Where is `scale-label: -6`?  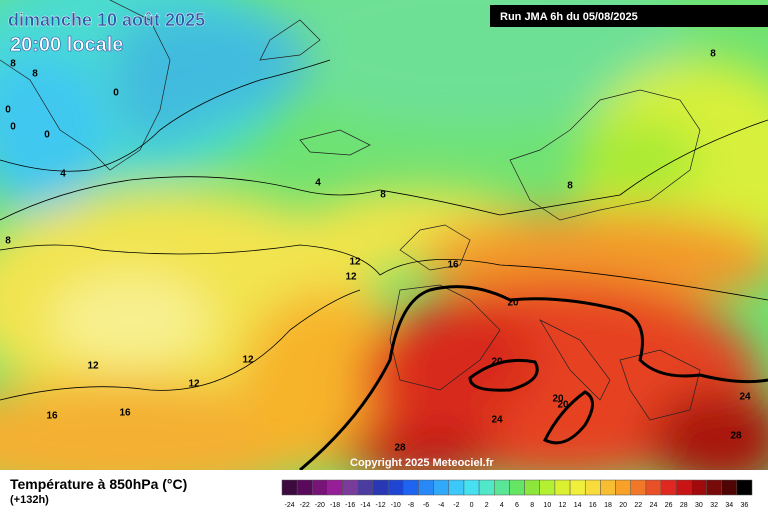
scale-label: -6 is located at coordinates (426, 505).